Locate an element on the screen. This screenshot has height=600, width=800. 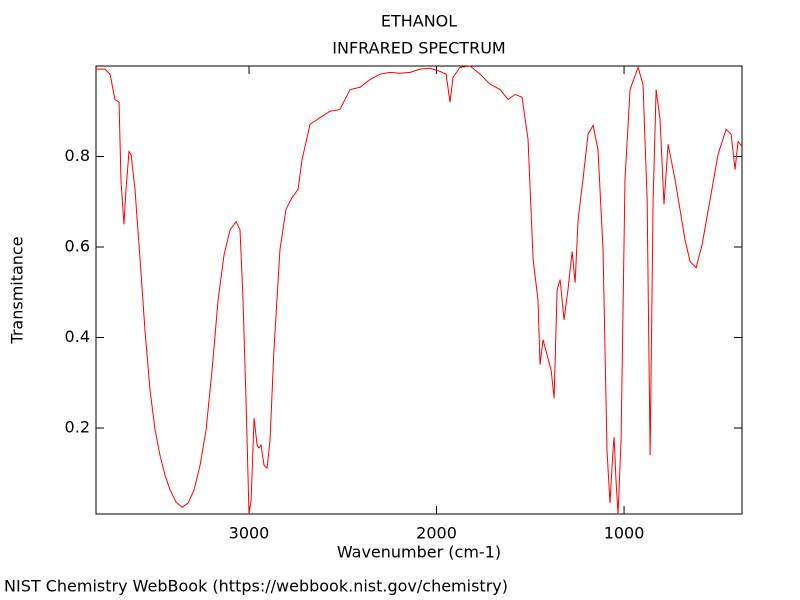
y-tick-label: 0.2 is located at coordinates (77, 427).